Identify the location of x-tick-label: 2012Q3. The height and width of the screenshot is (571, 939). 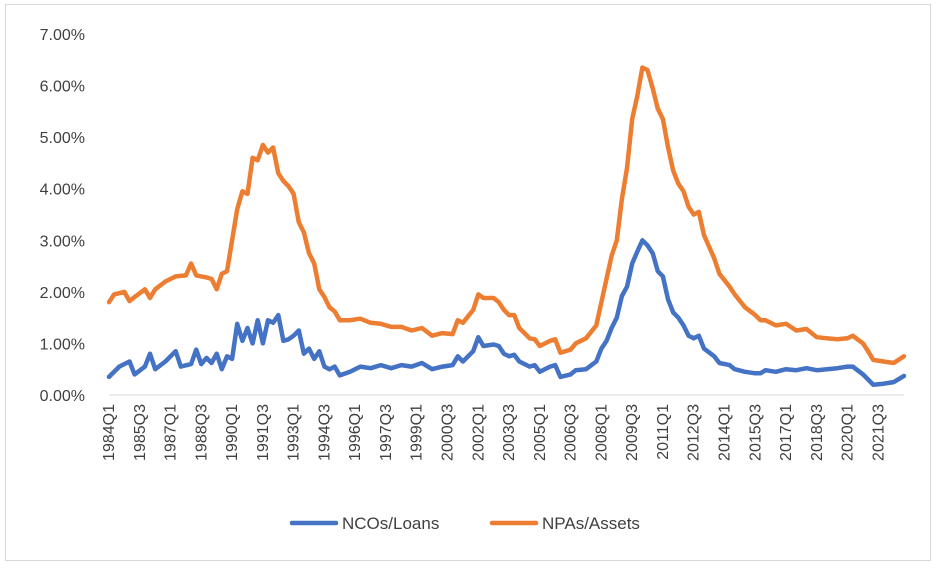
(694, 432).